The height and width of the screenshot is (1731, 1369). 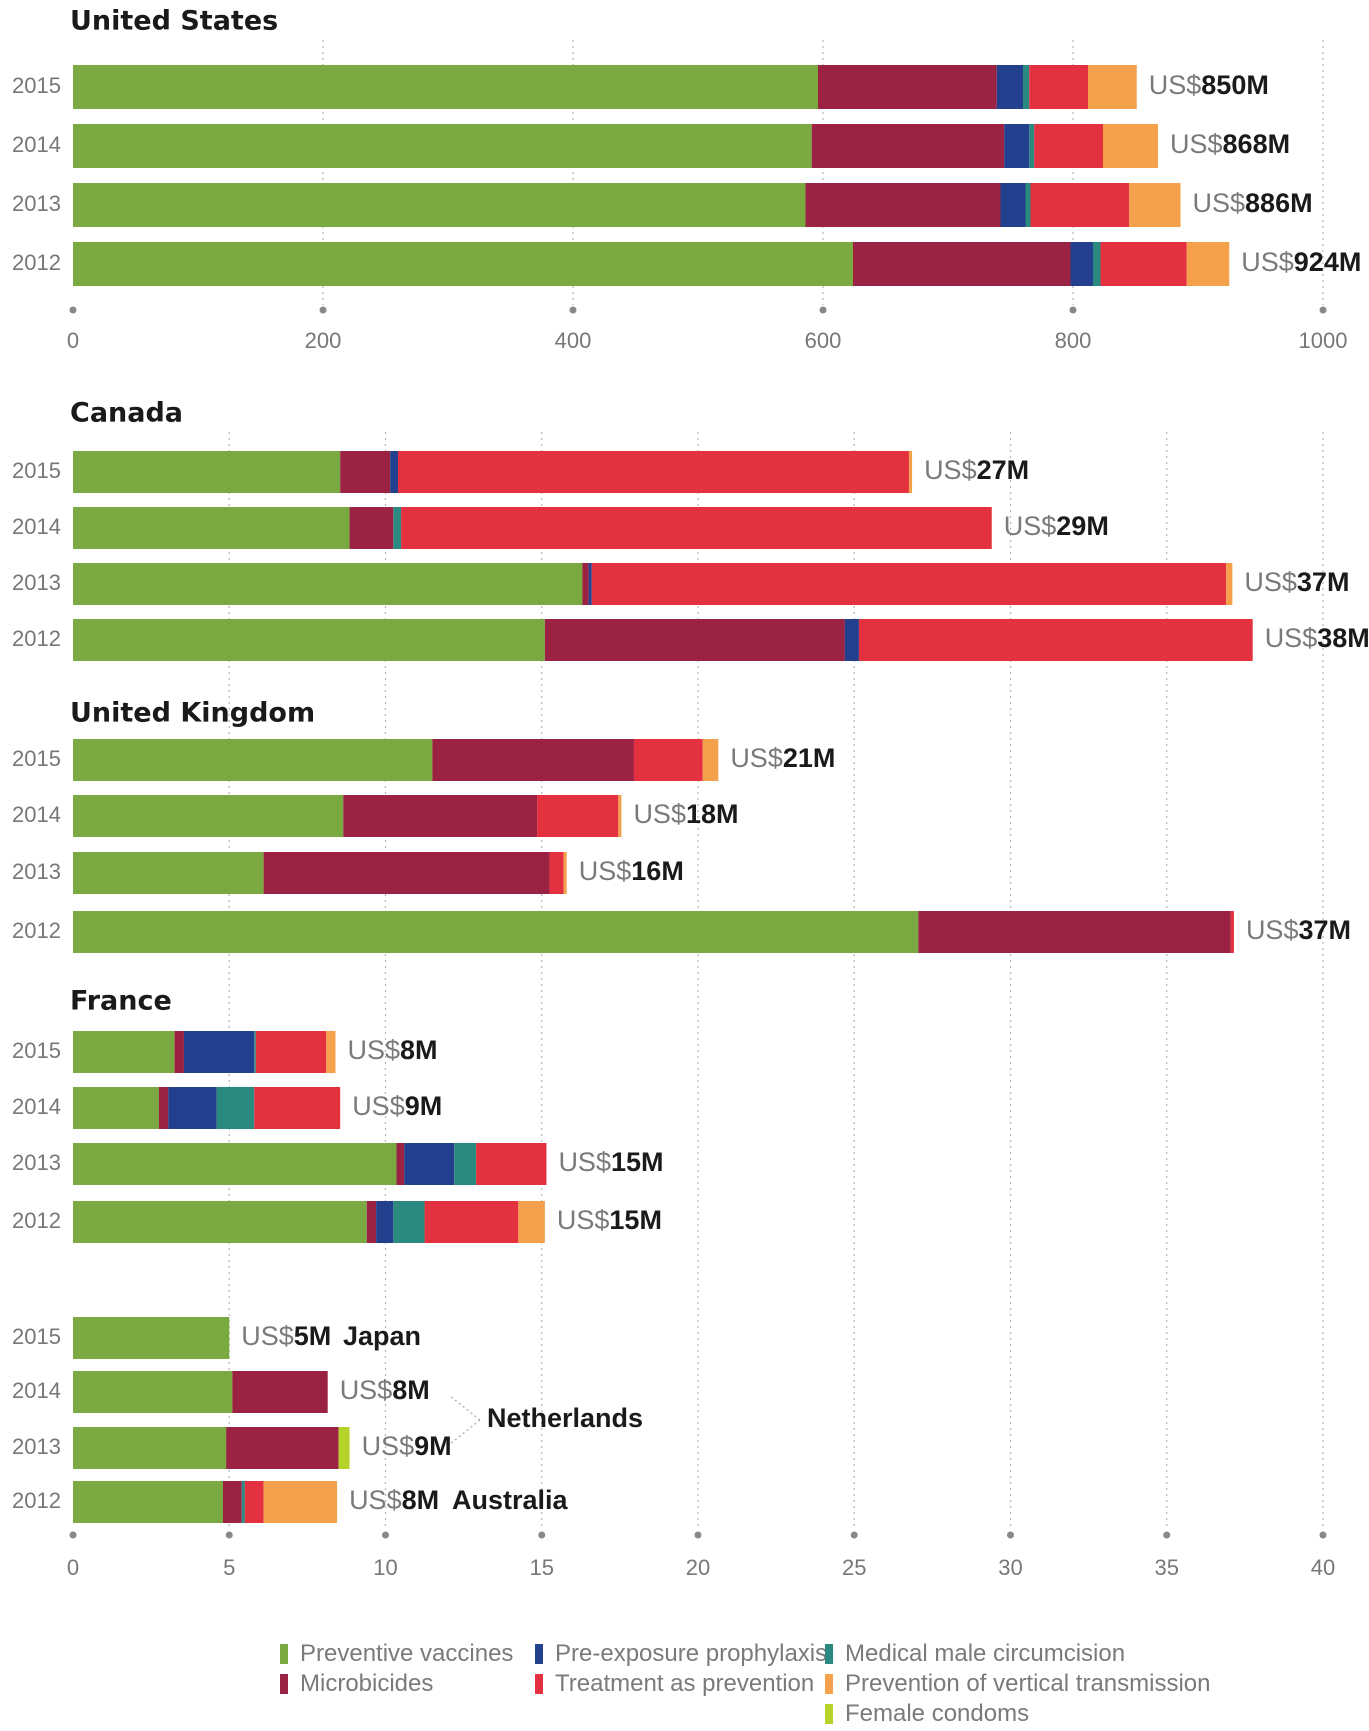 What do you see at coordinates (685, 1683) in the screenshot?
I see `legend-label: Treatment as prevention` at bounding box center [685, 1683].